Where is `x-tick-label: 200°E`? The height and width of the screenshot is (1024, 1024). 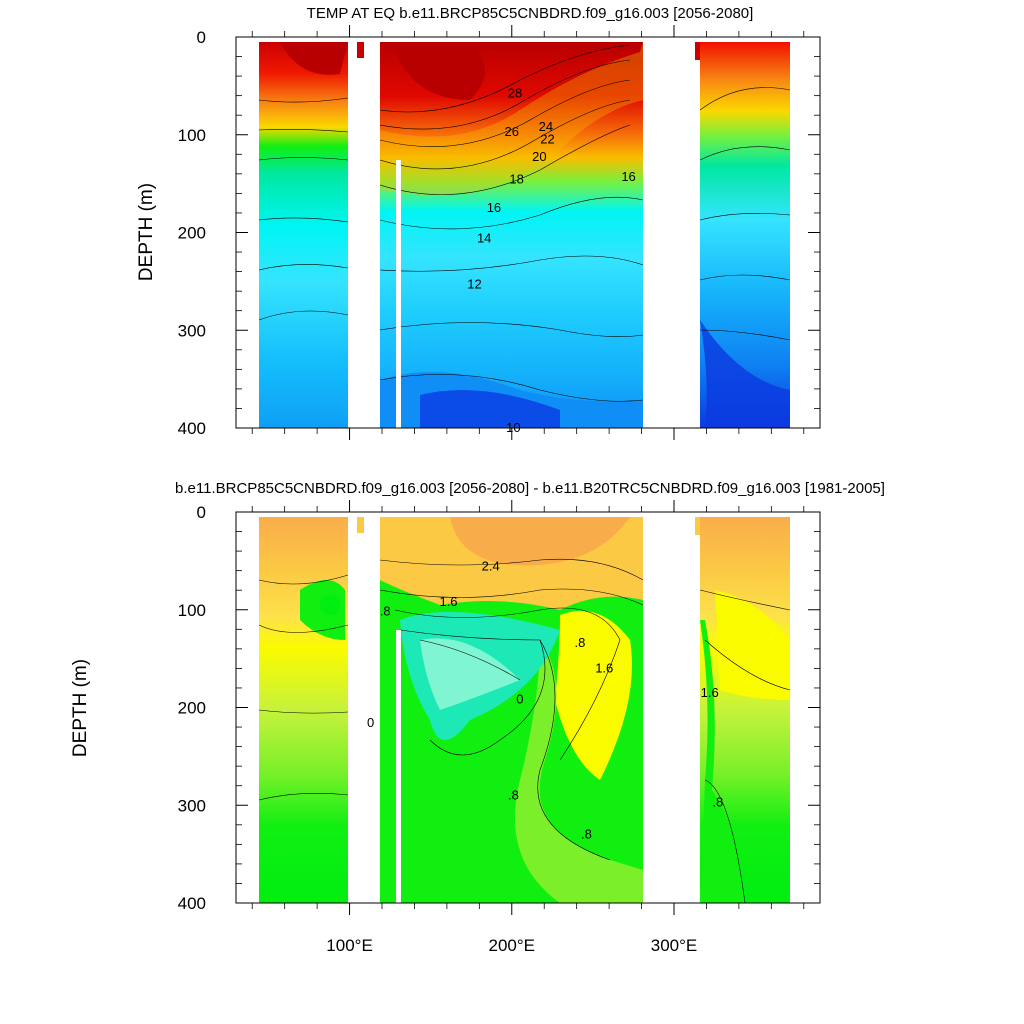
x-tick-label: 200°E is located at coordinates (512, 945).